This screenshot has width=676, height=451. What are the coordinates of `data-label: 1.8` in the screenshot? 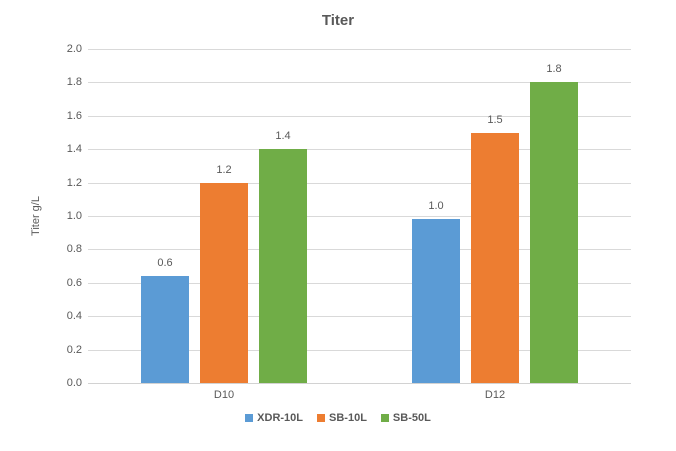 It's located at (554, 69).